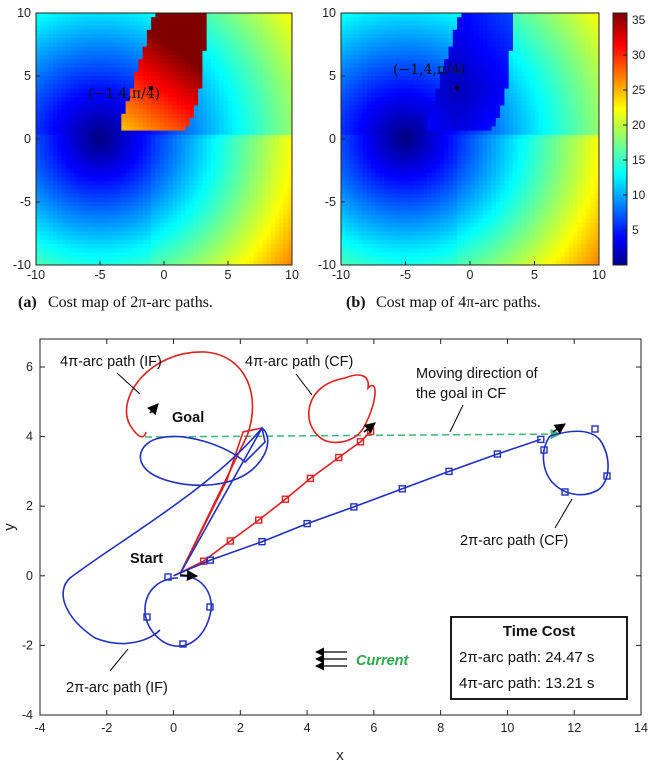  I want to click on x-tick-label: -4, so click(39, 728).